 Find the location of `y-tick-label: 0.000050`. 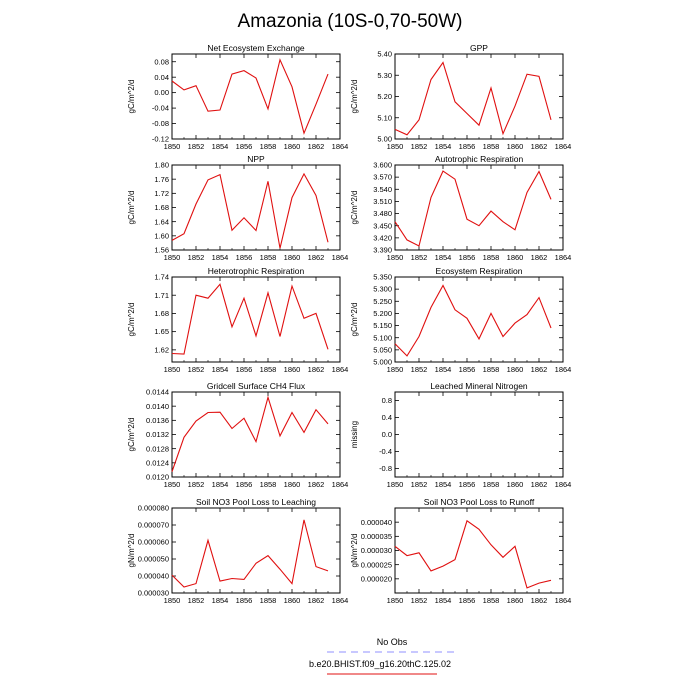

y-tick-label: 0.000050 is located at coordinates (153, 559).